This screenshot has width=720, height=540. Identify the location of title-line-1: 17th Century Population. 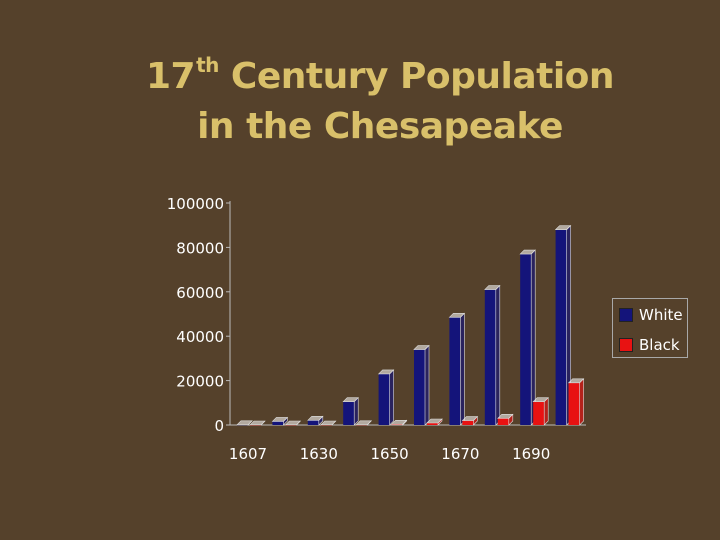
(380, 75).